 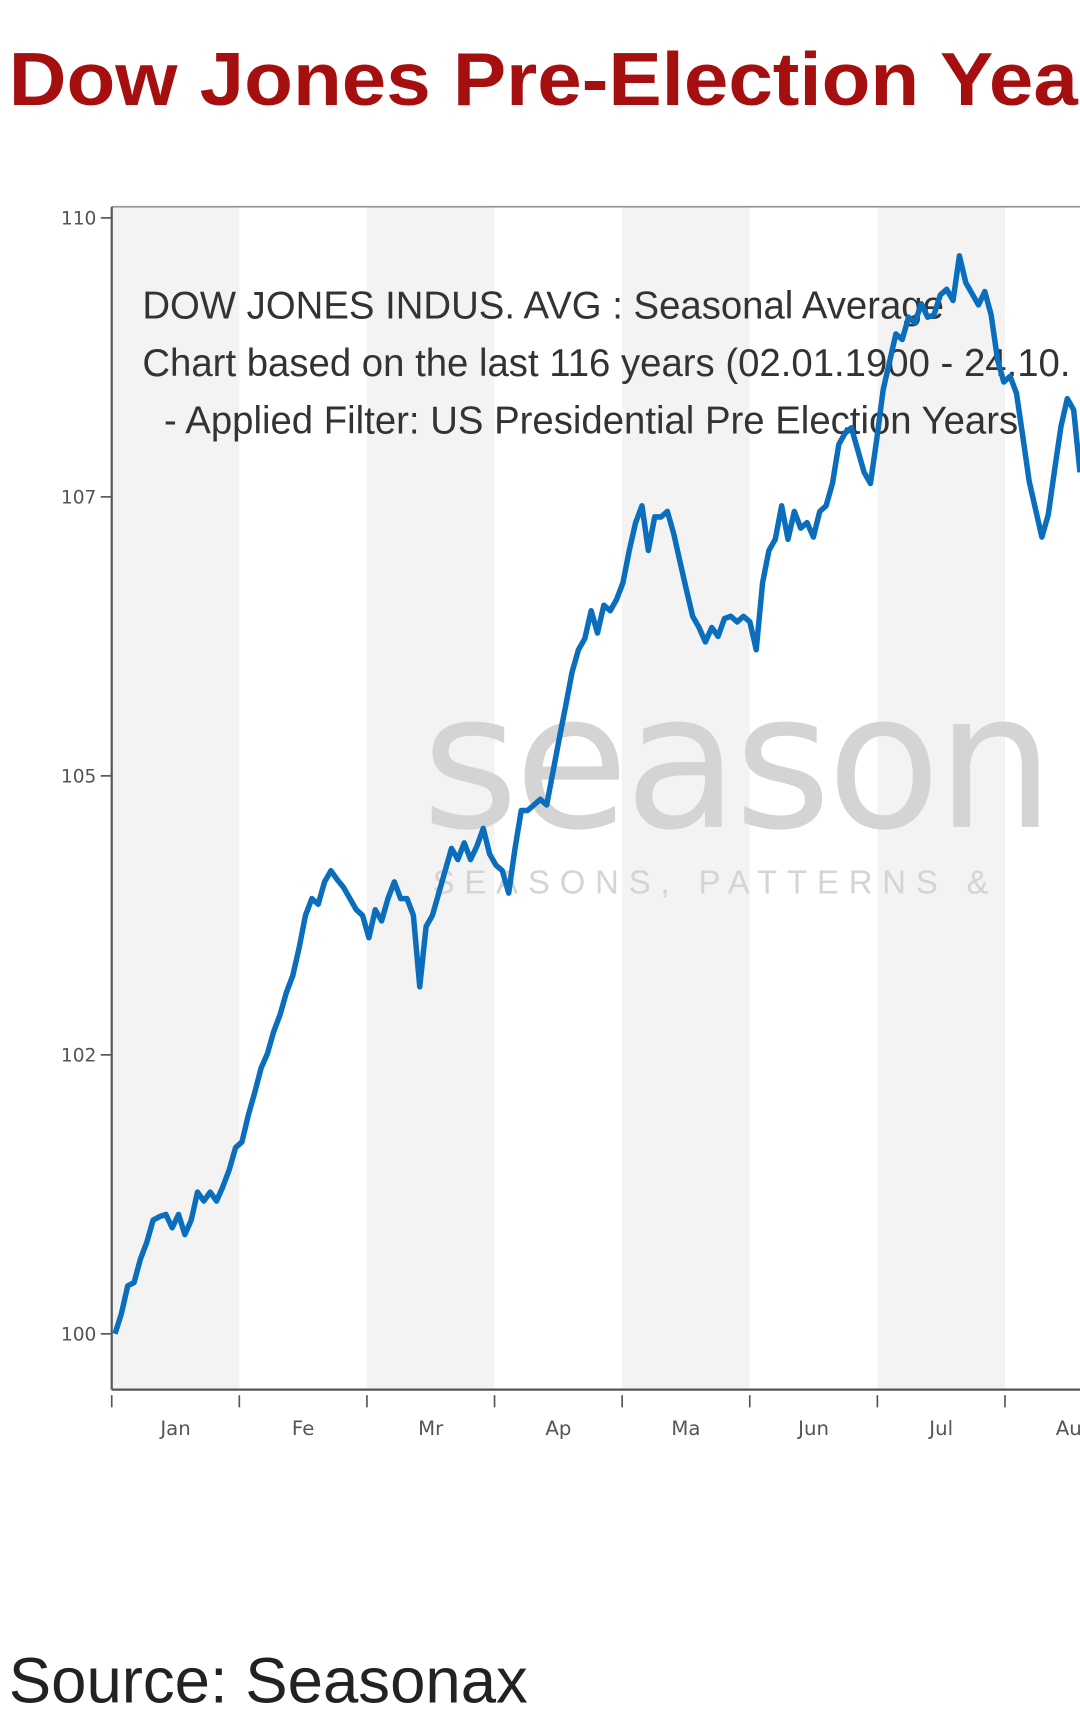 What do you see at coordinates (685, 1428) in the screenshot?
I see `x-tick-label: Ma` at bounding box center [685, 1428].